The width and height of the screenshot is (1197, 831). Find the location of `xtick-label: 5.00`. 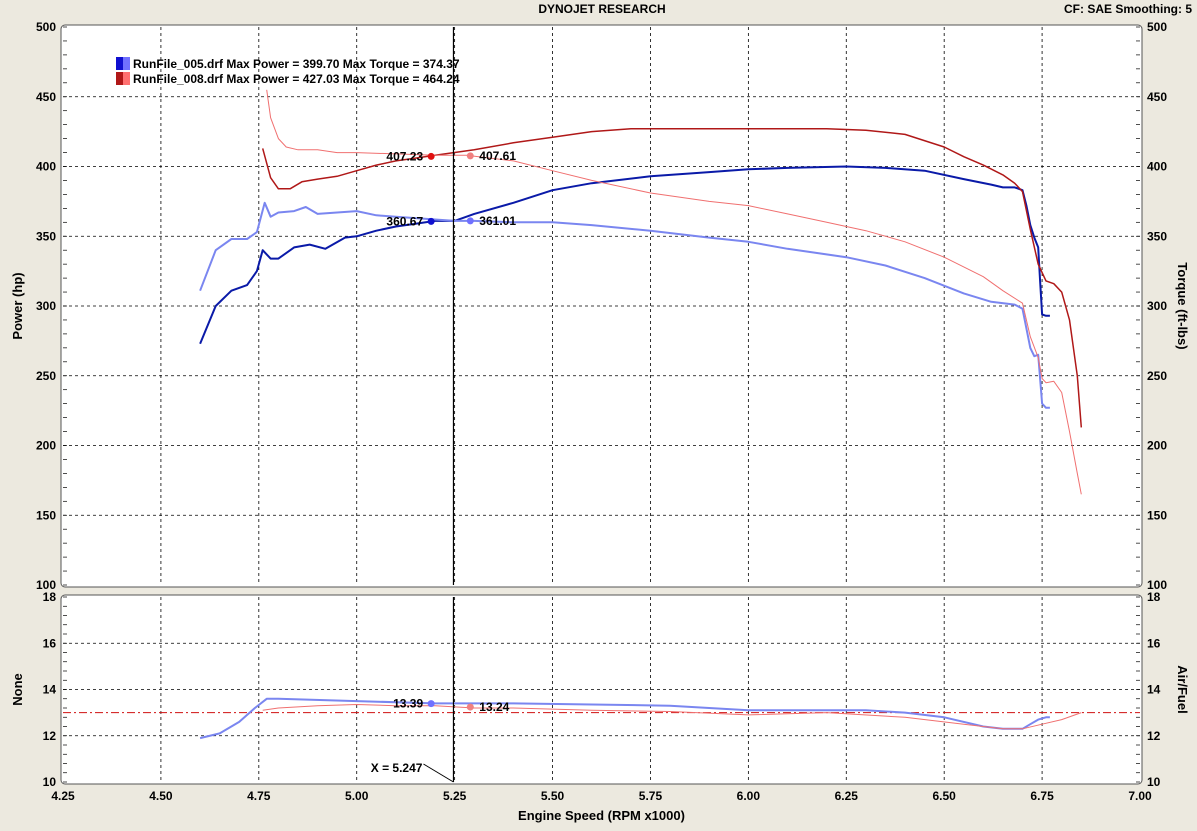

xtick-label: 5.00 is located at coordinates (357, 796).